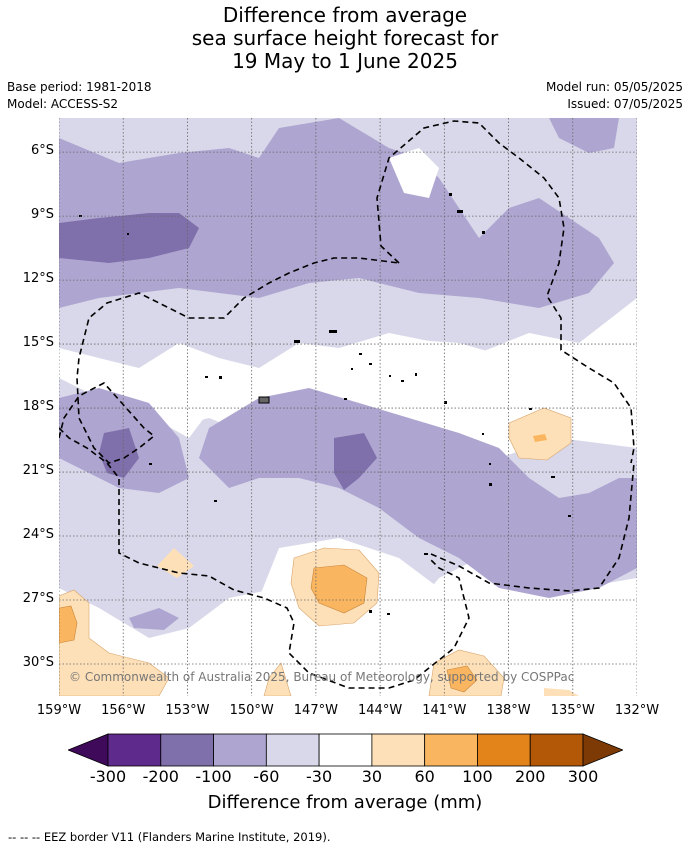  I want to click on band-plus-30-south-far, so click(561, 692).